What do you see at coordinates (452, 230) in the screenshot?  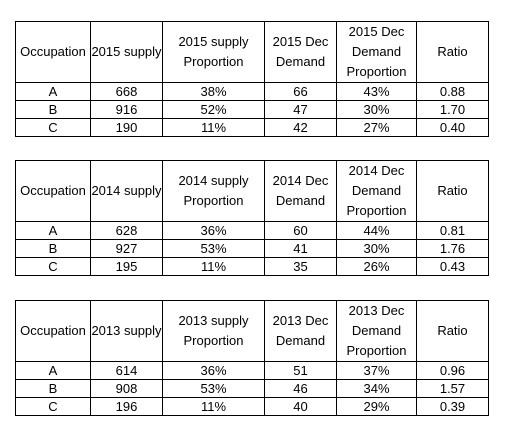 I see `cell-ratio: 0.81` at bounding box center [452, 230].